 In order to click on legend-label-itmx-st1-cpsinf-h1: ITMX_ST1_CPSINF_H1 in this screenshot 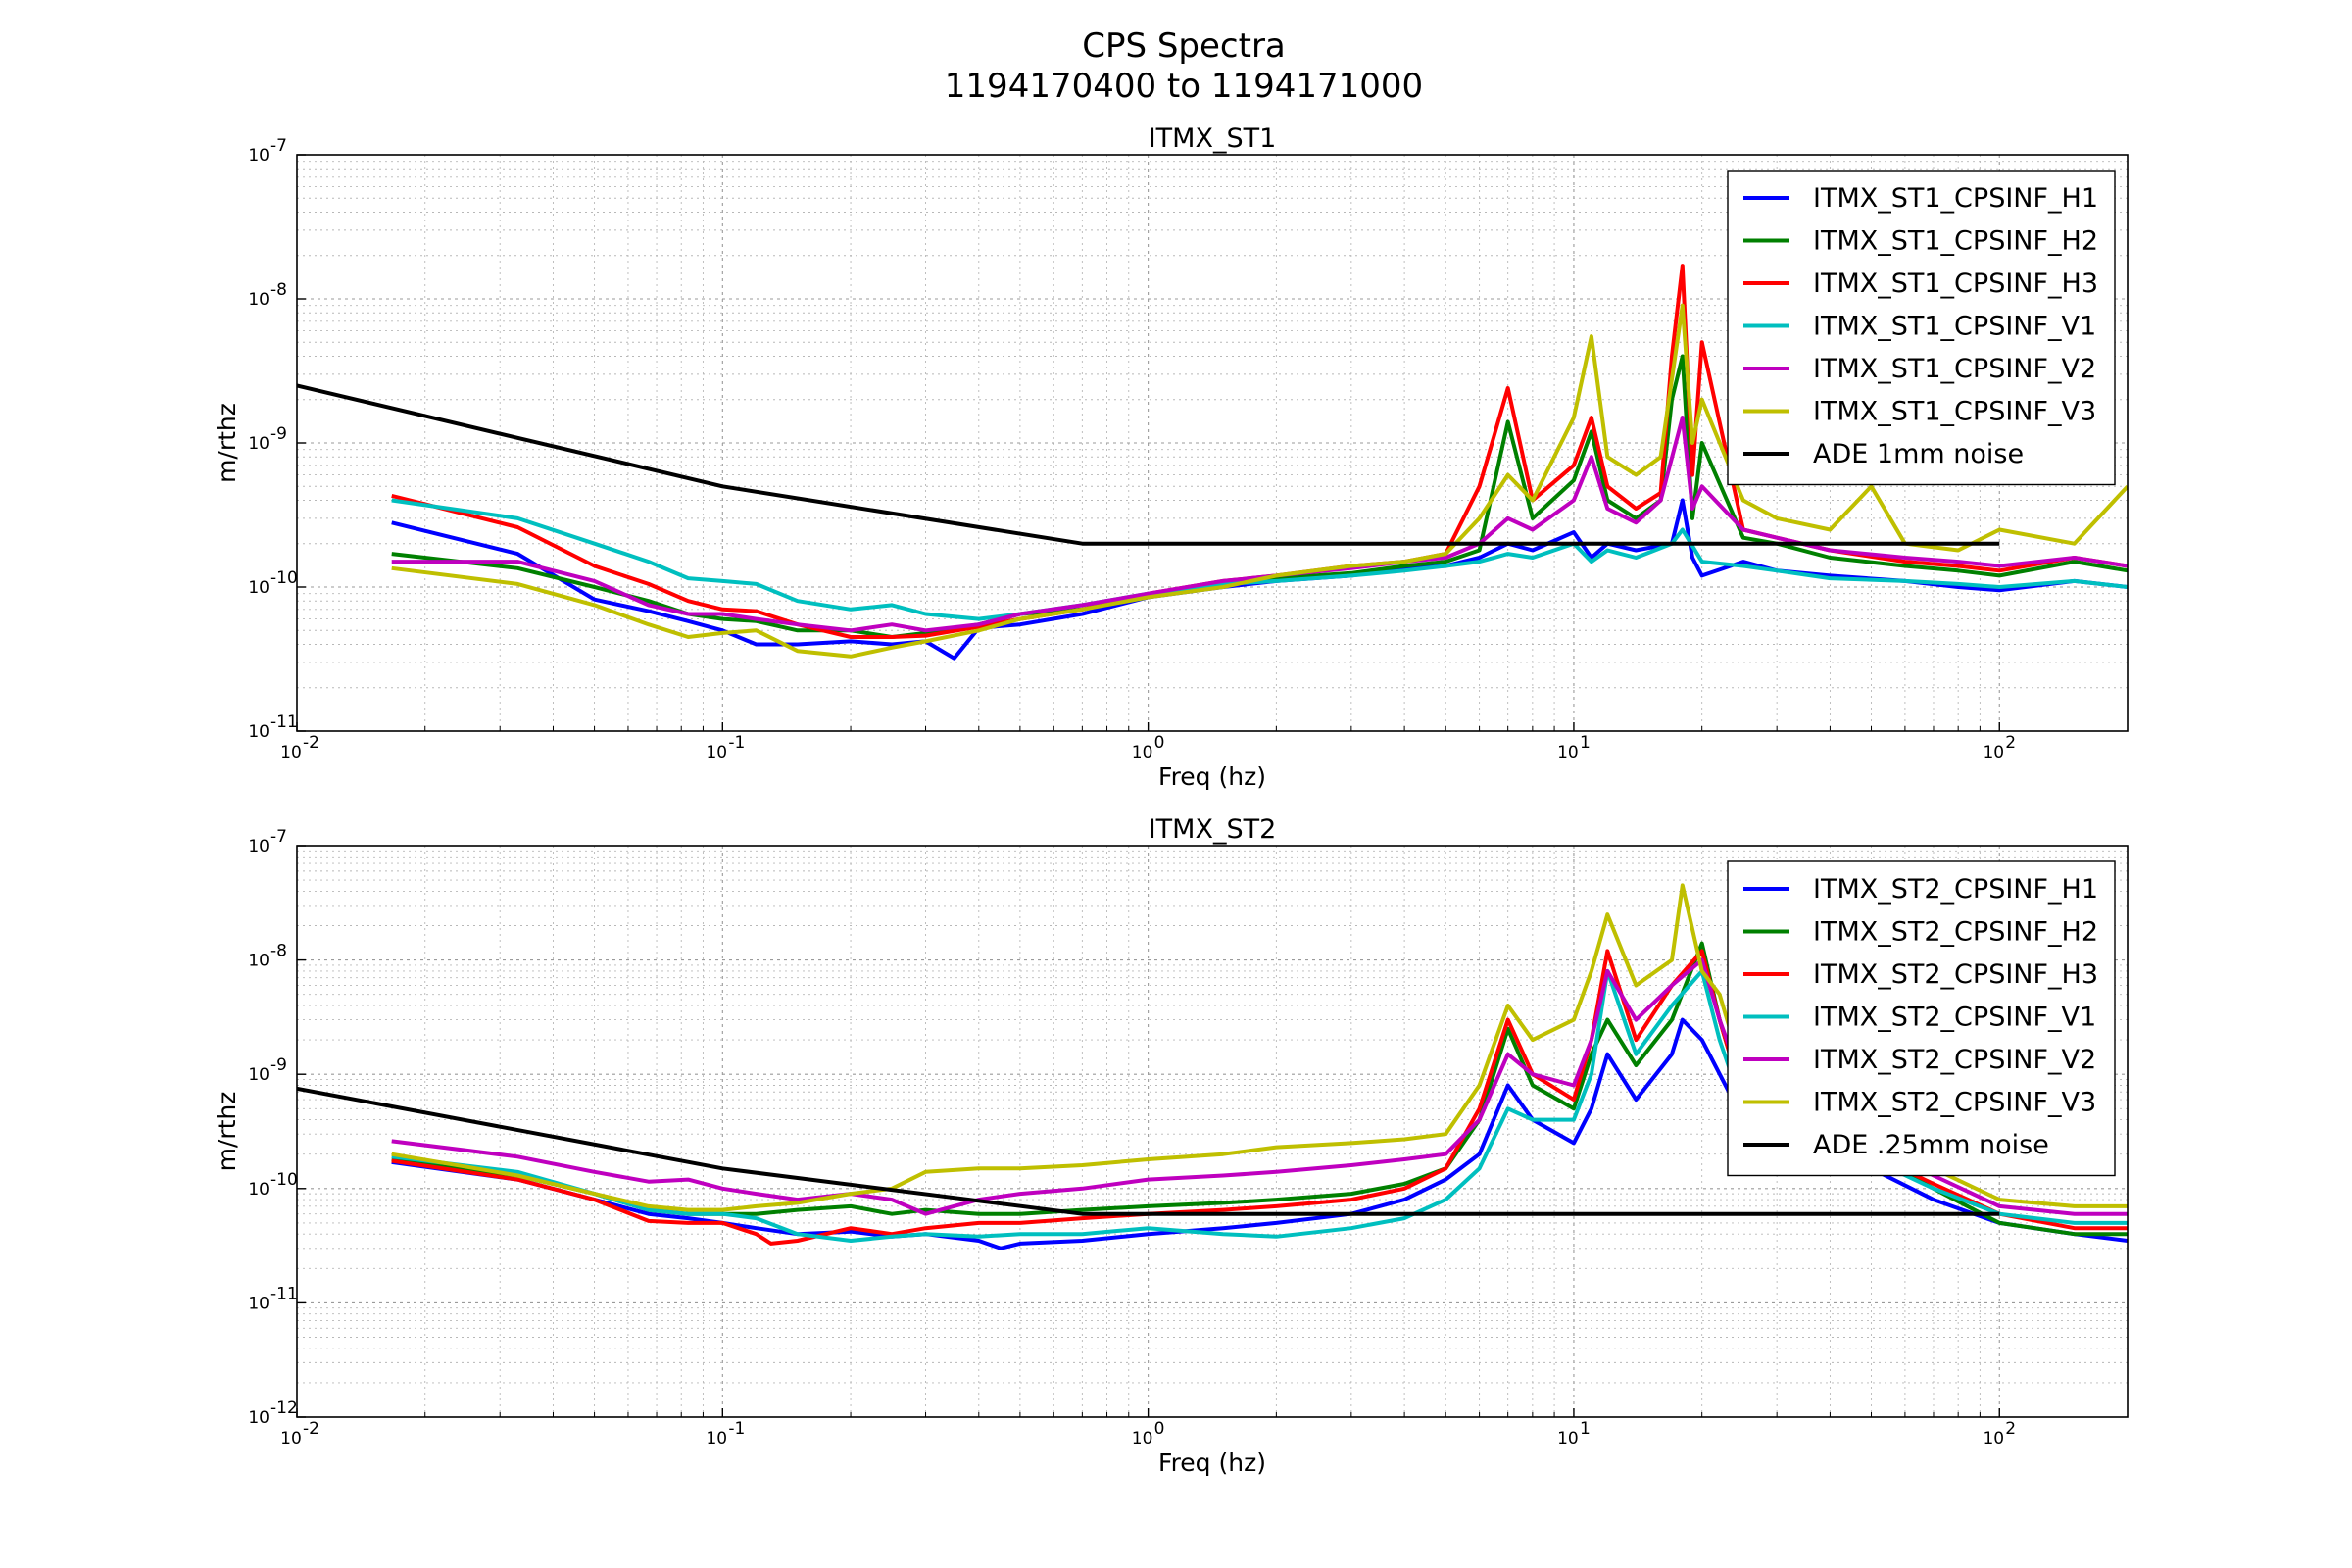, I will do `click(1955, 198)`.